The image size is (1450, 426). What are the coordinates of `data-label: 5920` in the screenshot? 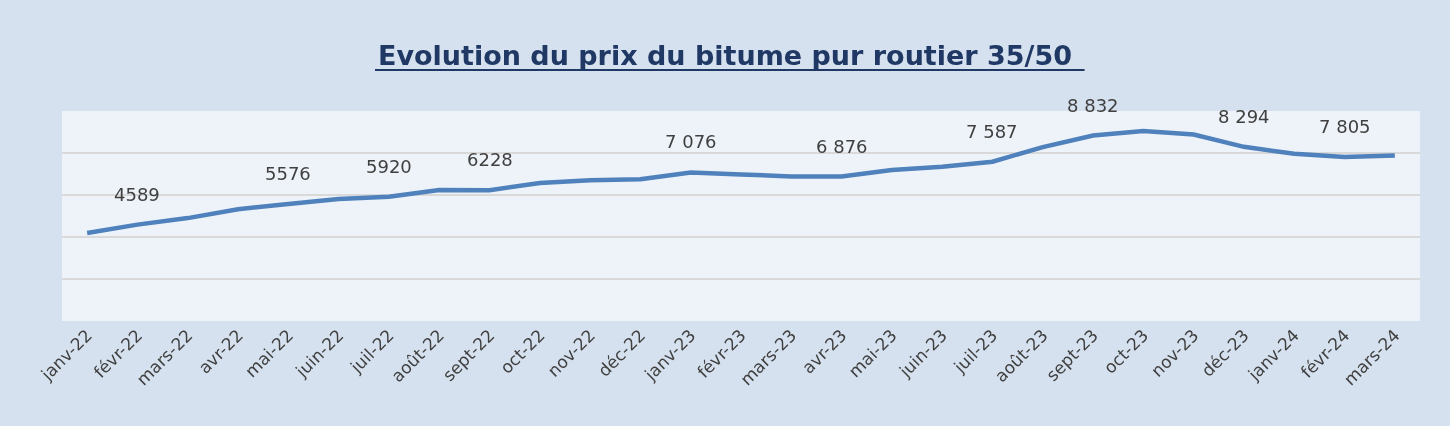 It's located at (389, 166).